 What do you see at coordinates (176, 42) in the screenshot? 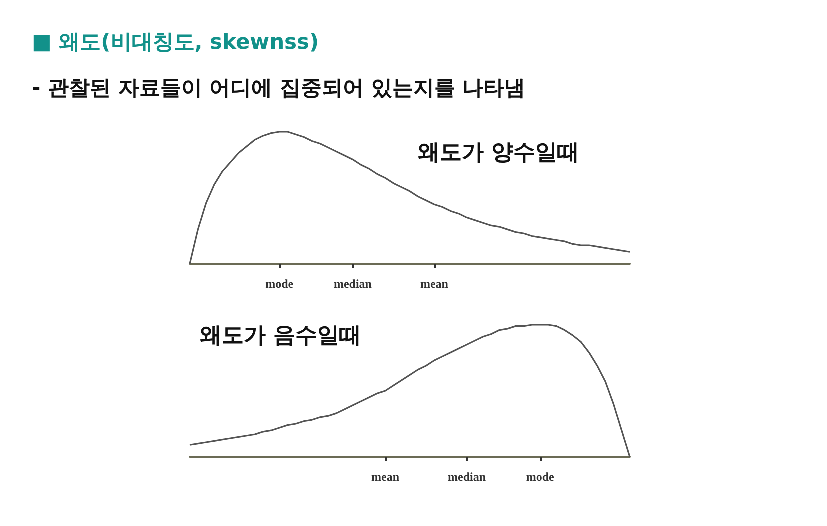
I see `chart-title: ■ 왜도(비대칭도, skewnss)` at bounding box center [176, 42].